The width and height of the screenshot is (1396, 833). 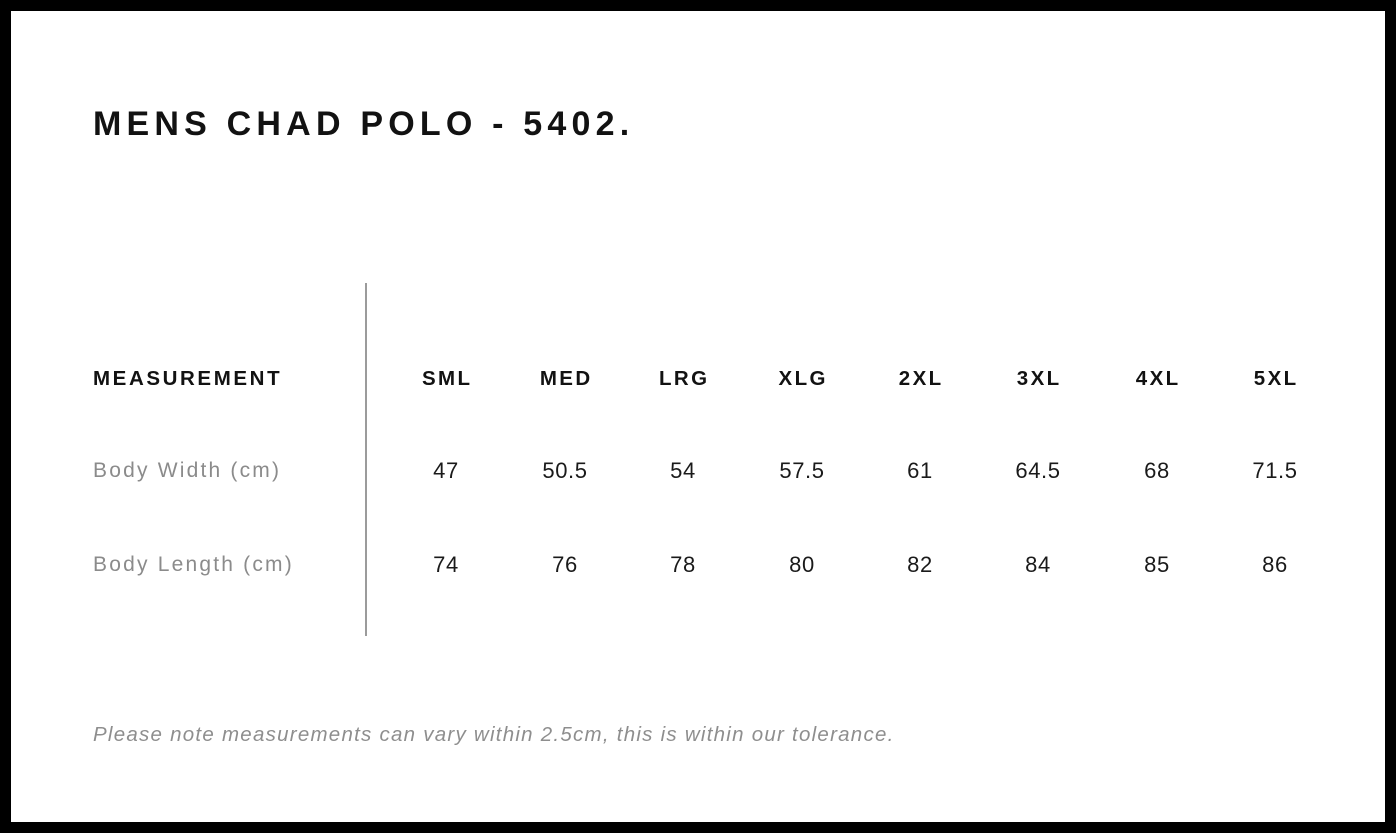 What do you see at coordinates (1038, 564) in the screenshot?
I see `cell-body-length-3xl: 84` at bounding box center [1038, 564].